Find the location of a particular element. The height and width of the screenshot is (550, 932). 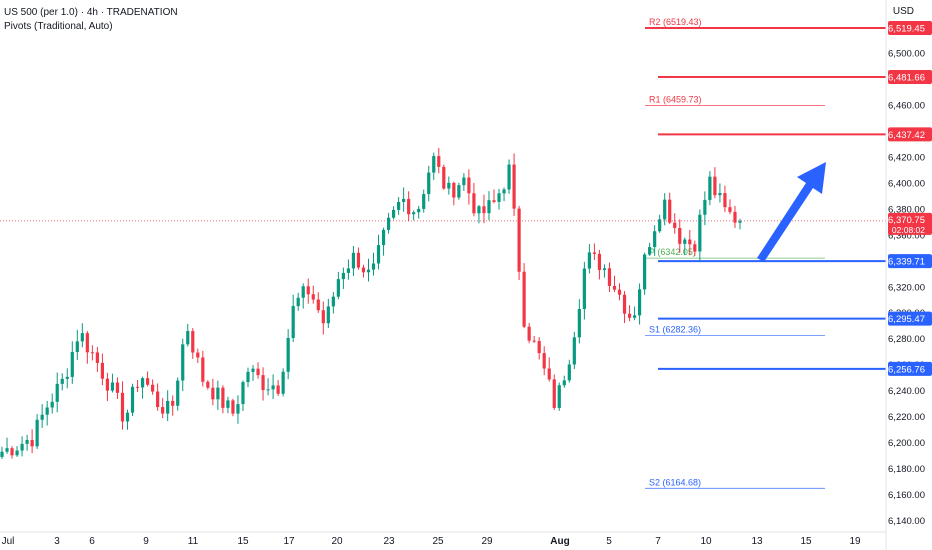

current-price-tag is located at coordinates (910, 223).